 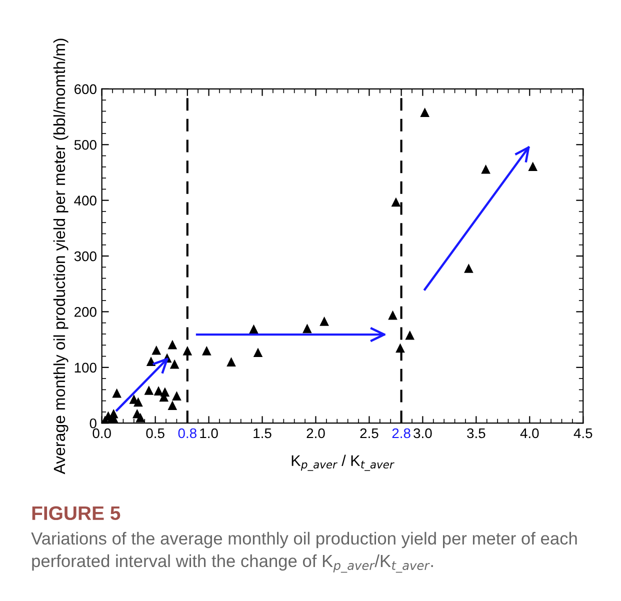 I want to click on y-tick-label: 600, so click(x=85, y=89).